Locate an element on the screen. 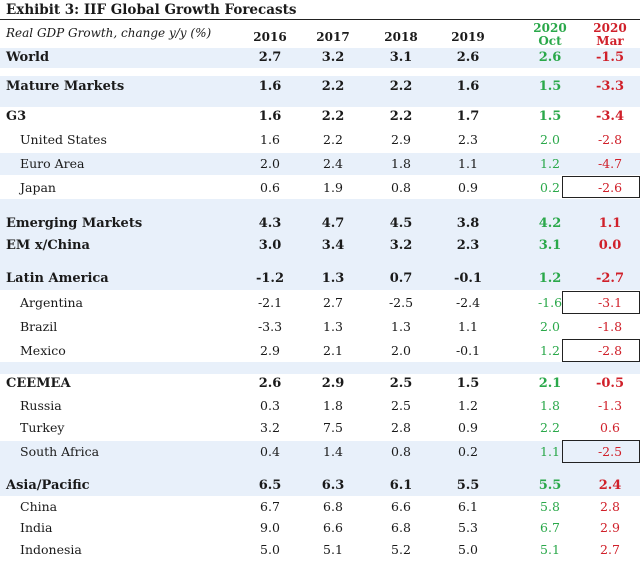 Image resolution: width=640 pixels, height=569 pixels. cell-2020-oct: 1.8 is located at coordinates (550, 405).